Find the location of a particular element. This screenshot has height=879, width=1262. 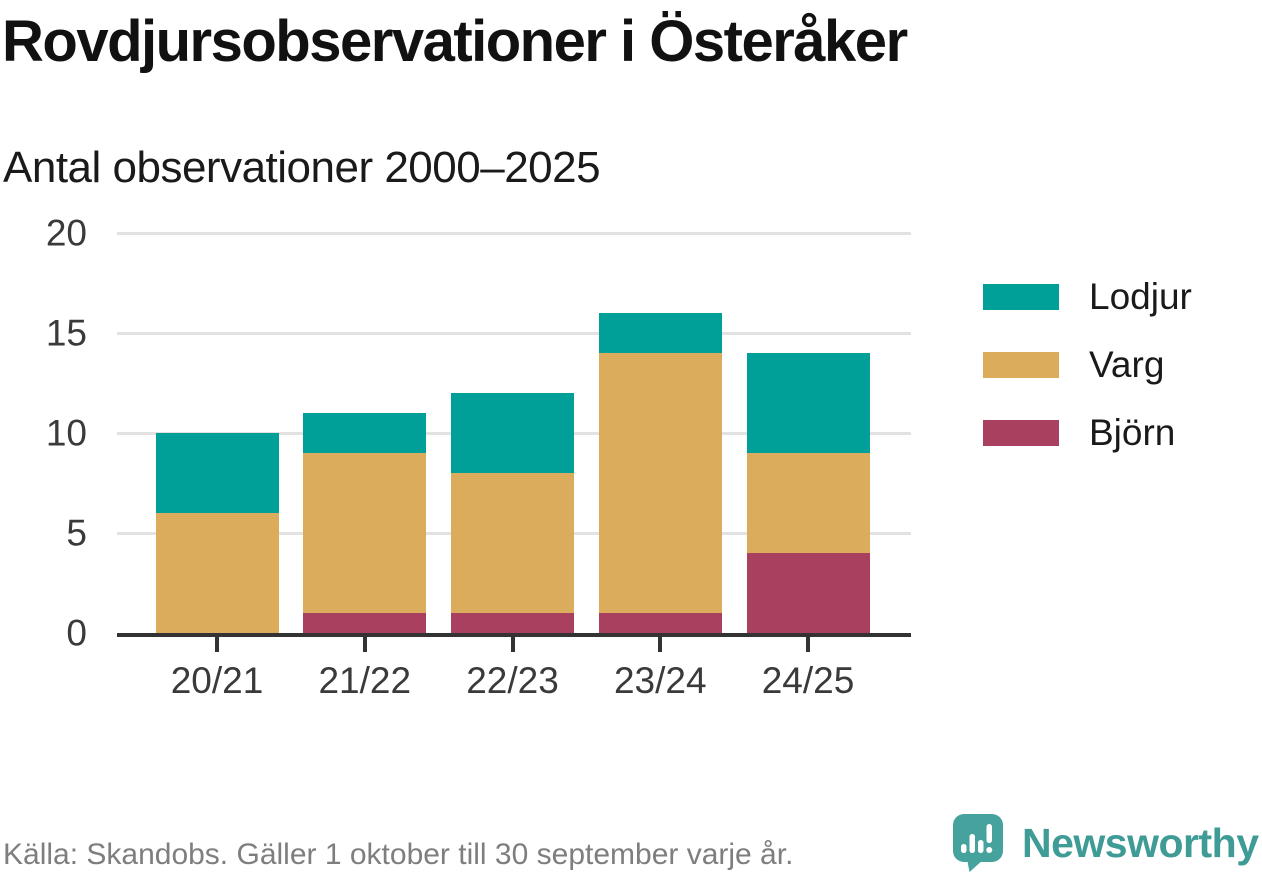

bar-segment-lodjur-23/24 is located at coordinates (660, 333).